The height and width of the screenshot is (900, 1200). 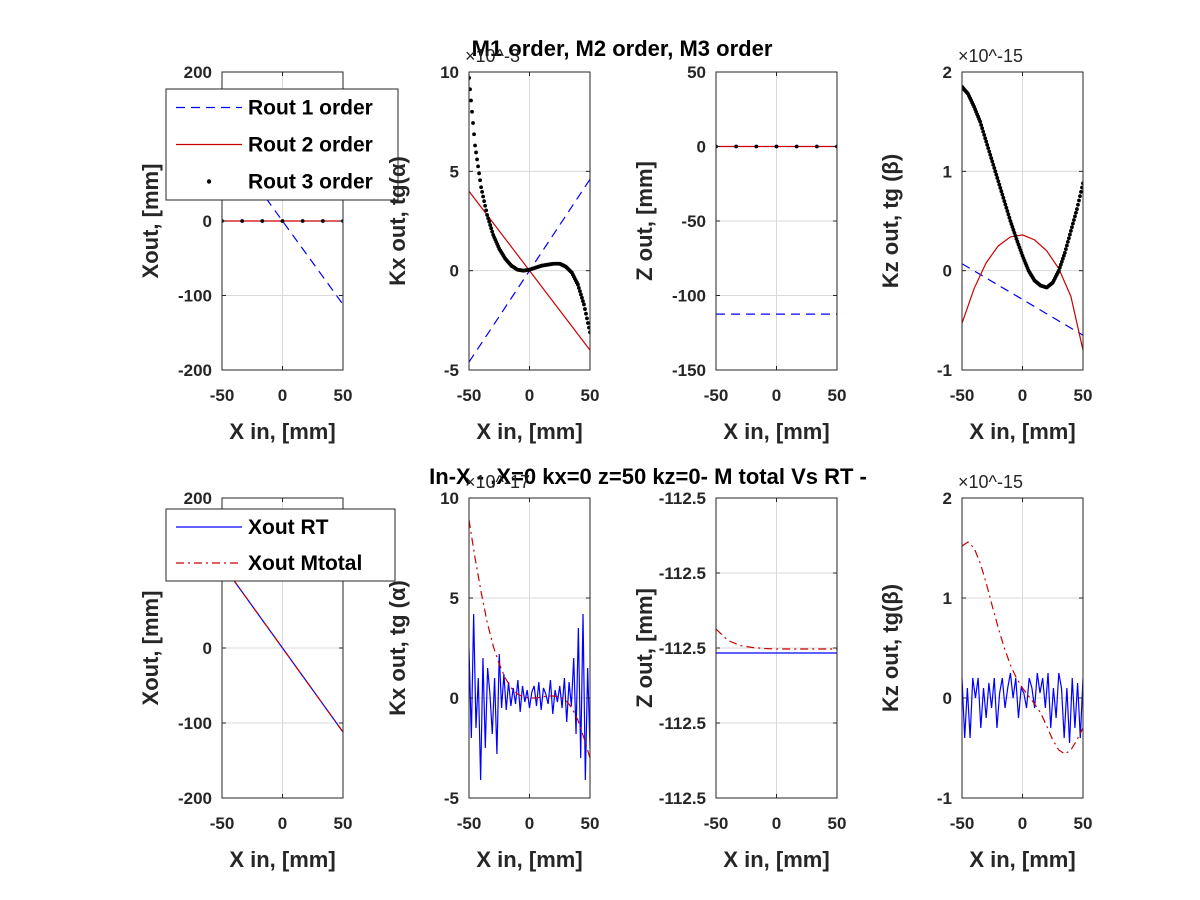 What do you see at coordinates (280, 545) in the screenshot?
I see `legend-box` at bounding box center [280, 545].